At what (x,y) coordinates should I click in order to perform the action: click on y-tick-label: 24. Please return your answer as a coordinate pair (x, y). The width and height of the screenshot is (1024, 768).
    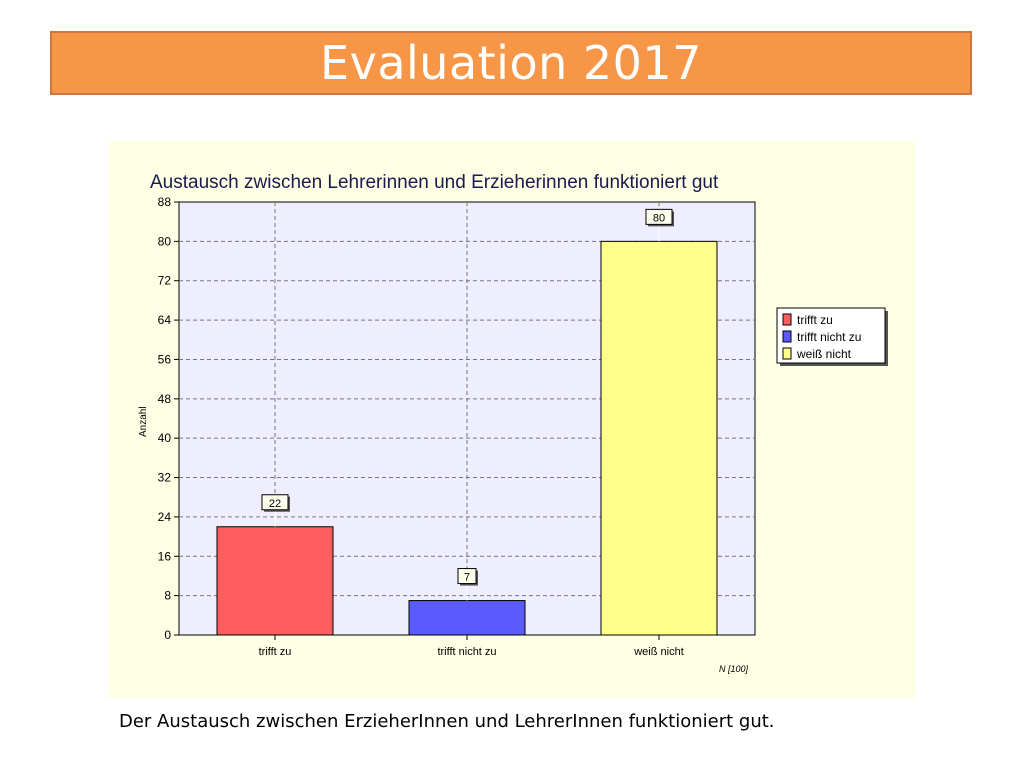
    Looking at the image, I should click on (165, 517).